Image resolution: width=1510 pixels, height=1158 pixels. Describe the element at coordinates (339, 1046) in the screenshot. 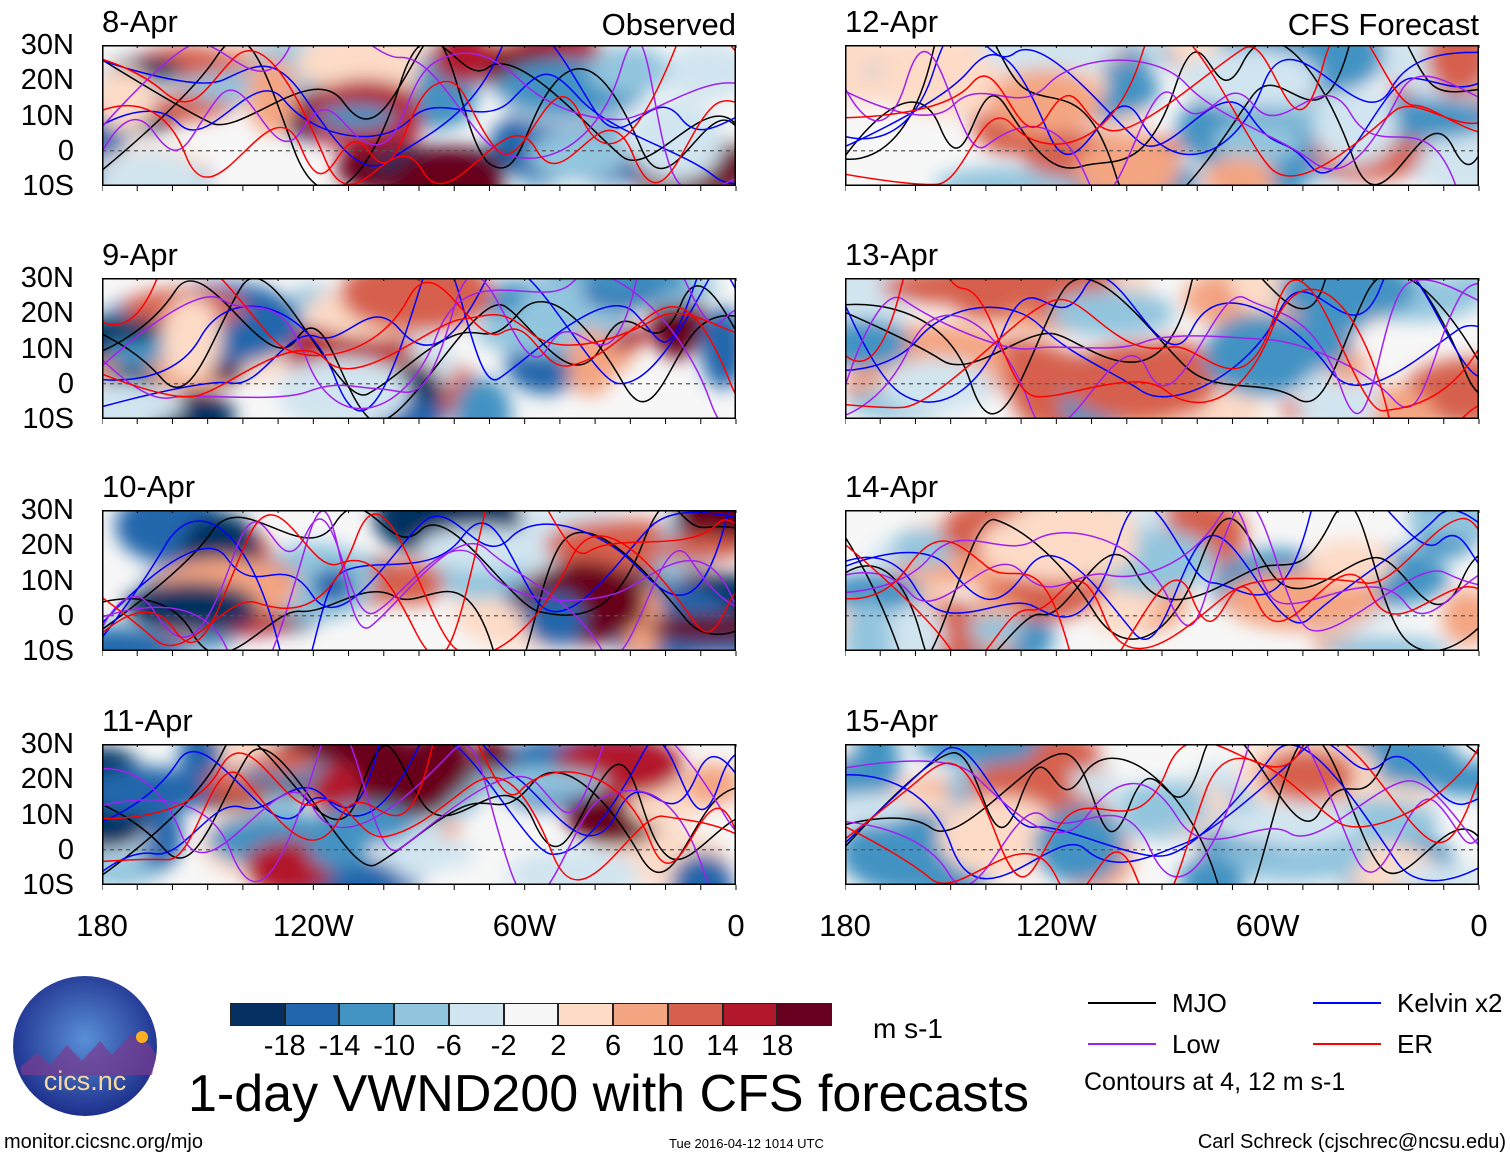

I see `colorbar-tick-label: -14` at that location.